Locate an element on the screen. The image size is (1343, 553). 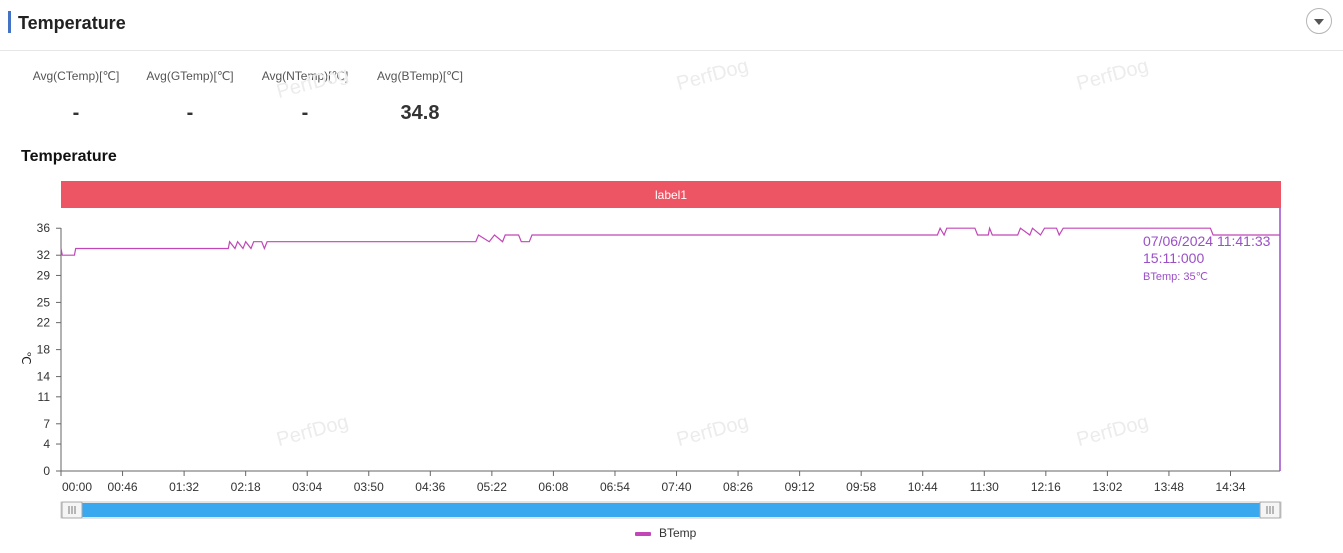
collapse-button is located at coordinates (1319, 21).